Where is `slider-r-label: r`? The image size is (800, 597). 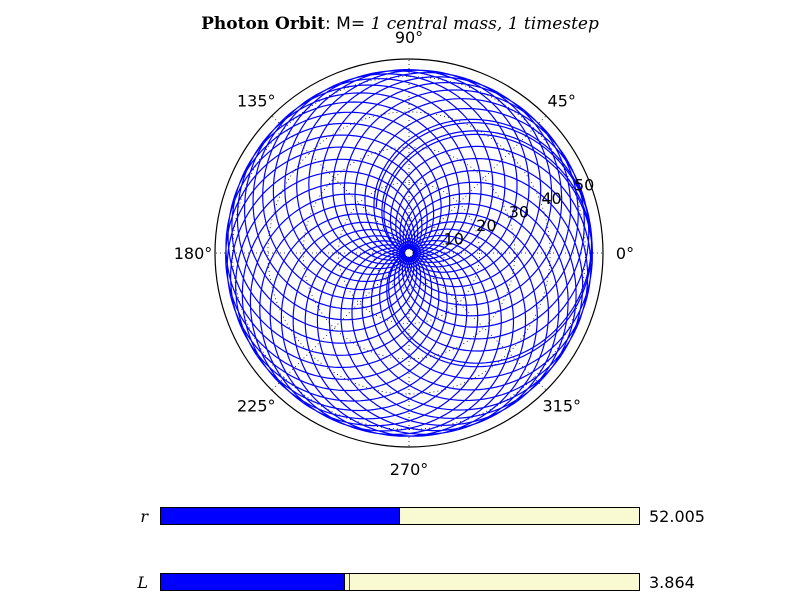 slider-r-label: r is located at coordinates (144, 516).